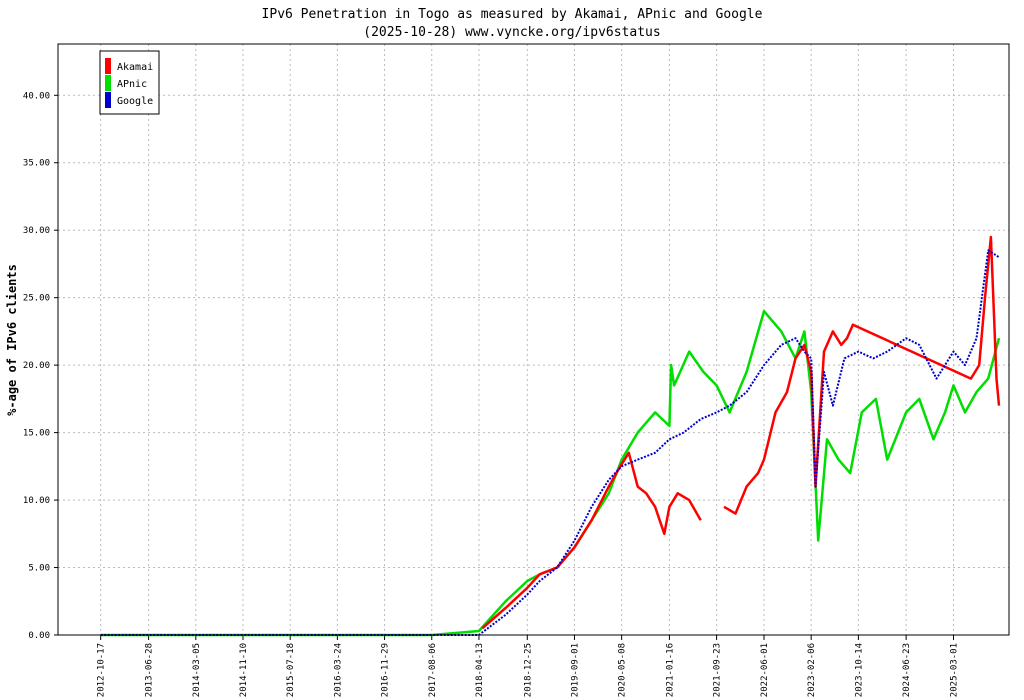 The height and width of the screenshot is (700, 1024). Describe the element at coordinates (39, 569) in the screenshot. I see `y-tick-label: 5.00` at that location.